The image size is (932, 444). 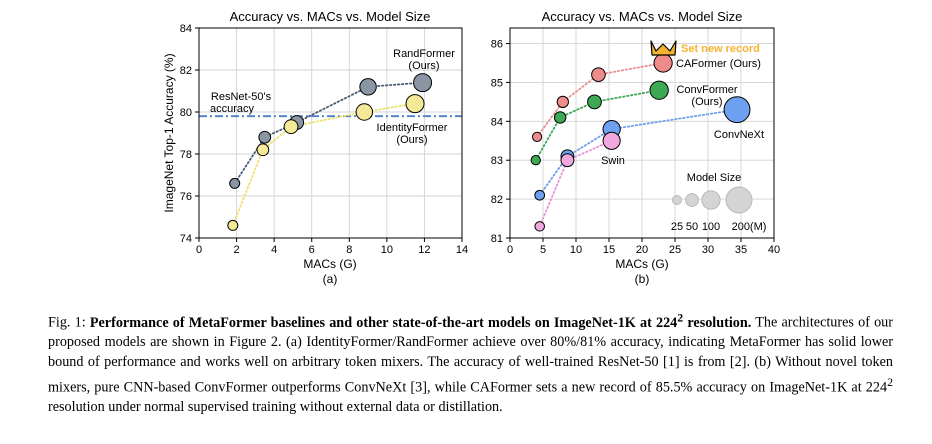 I want to click on resnet-label-line1: ResNet-50's, so click(x=241, y=97).